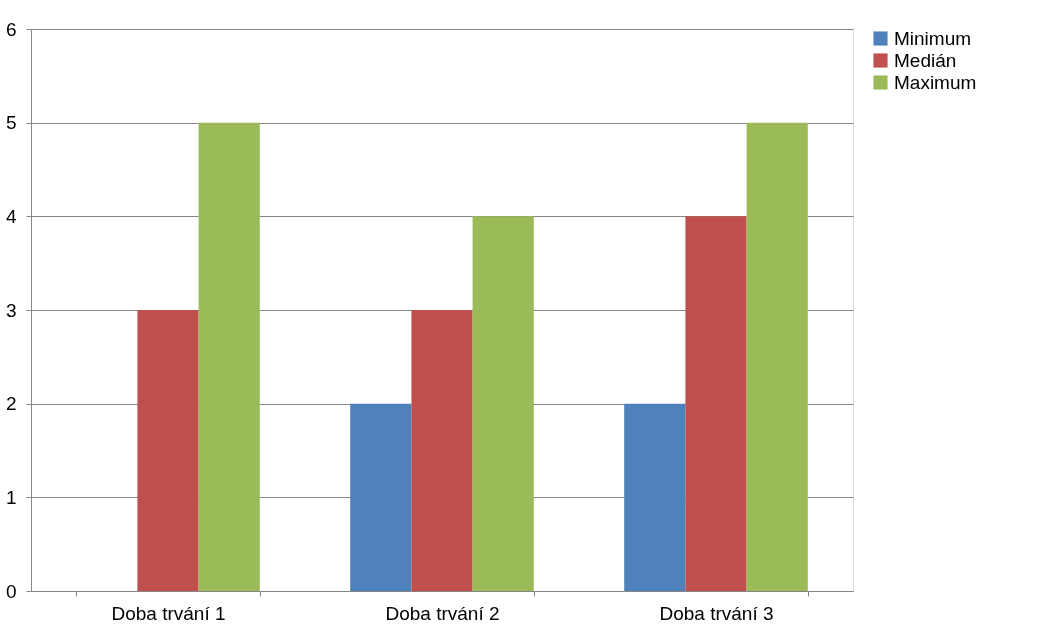  I want to click on y-tick-label: 4, so click(11, 216).